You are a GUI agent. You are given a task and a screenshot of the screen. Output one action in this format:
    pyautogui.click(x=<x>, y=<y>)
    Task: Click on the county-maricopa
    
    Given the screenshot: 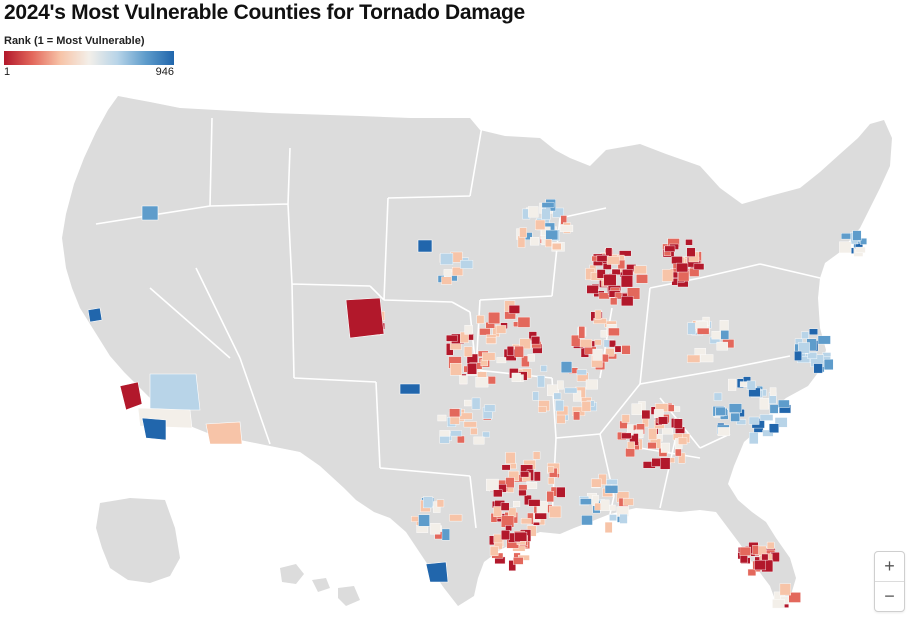 What is the action you would take?
    pyautogui.click(x=224, y=433)
    